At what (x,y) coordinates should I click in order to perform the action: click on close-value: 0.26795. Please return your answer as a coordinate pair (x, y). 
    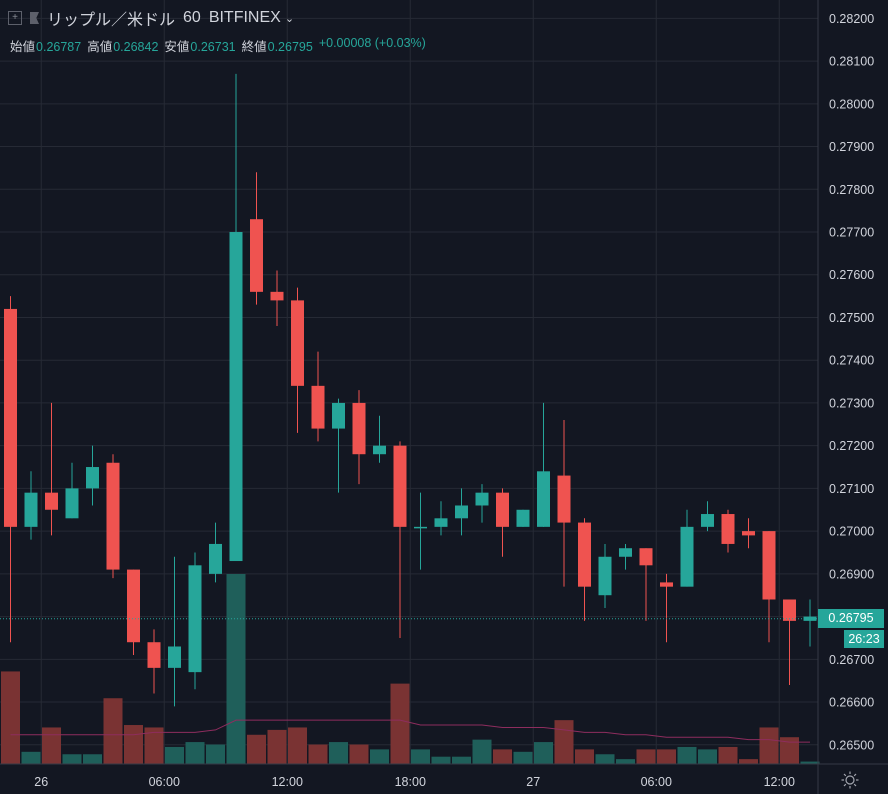
    Looking at the image, I should click on (290, 47).